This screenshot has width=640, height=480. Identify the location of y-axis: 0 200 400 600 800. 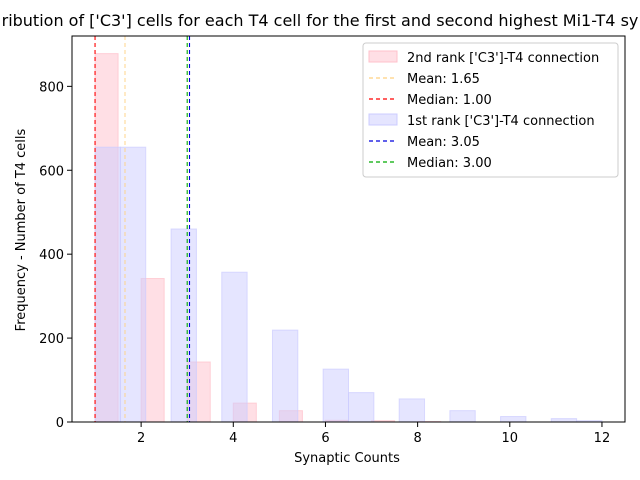
(55, 255).